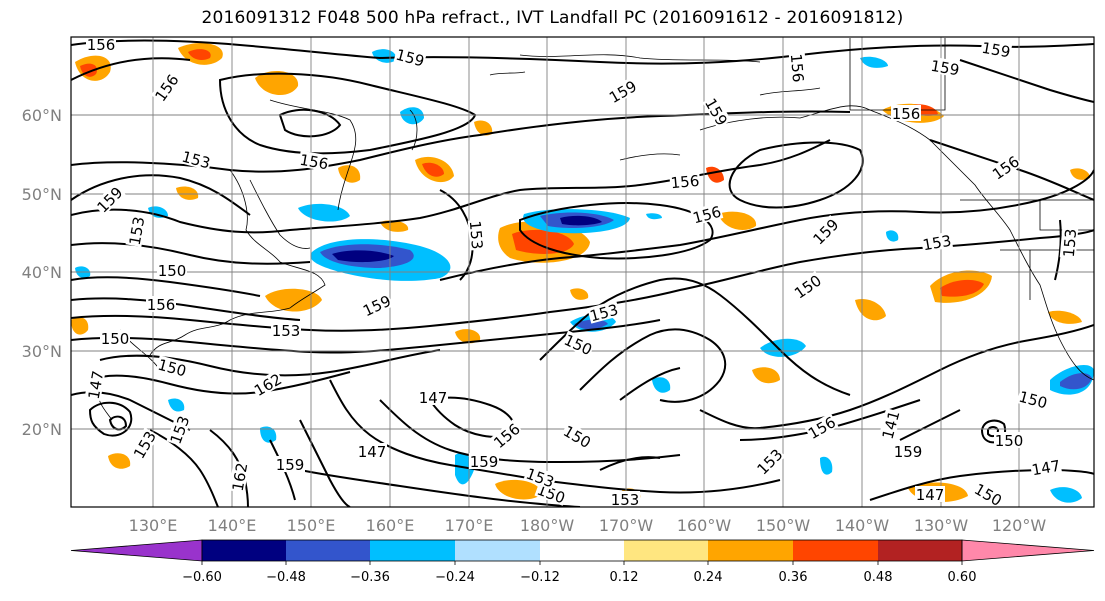 The image size is (1105, 601). What do you see at coordinates (202, 577) in the screenshot?
I see `colorbar-tick-label: −0.60` at bounding box center [202, 577].